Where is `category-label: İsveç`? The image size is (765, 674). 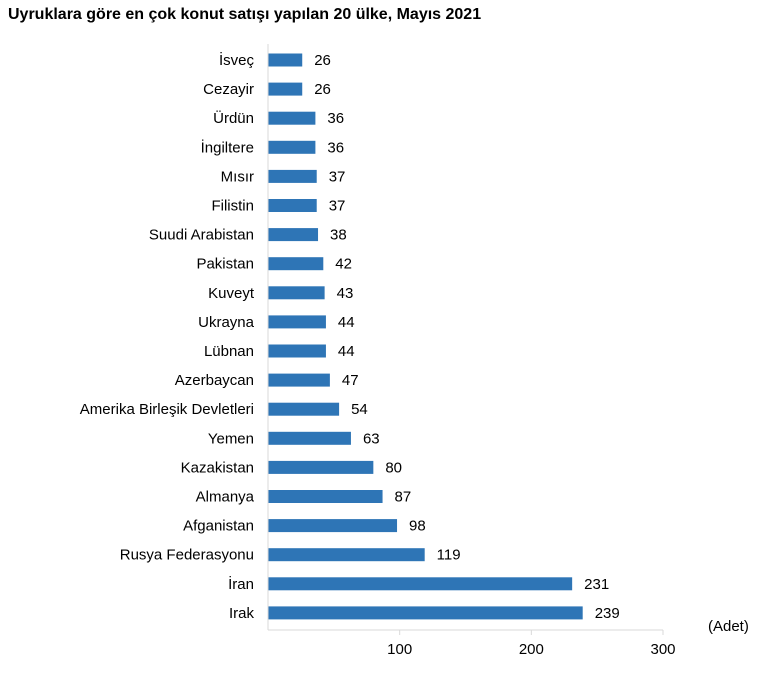
category-label: İsveç is located at coordinates (237, 60).